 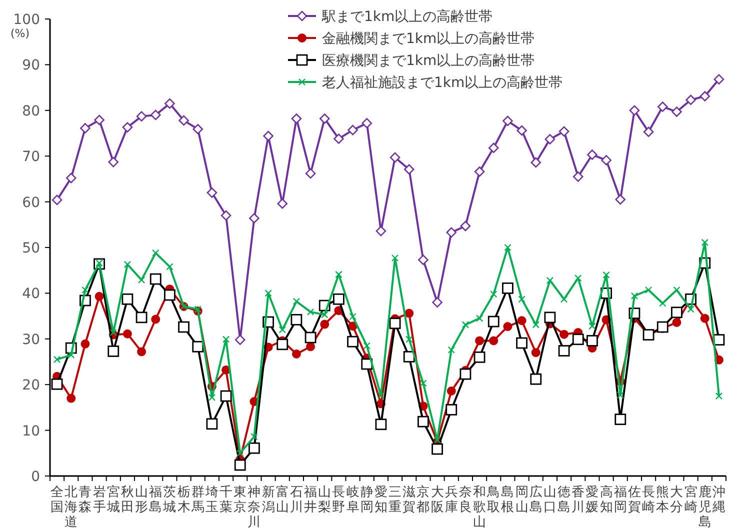 I want to click on x-tick-label: 石川, so click(x=296, y=500).